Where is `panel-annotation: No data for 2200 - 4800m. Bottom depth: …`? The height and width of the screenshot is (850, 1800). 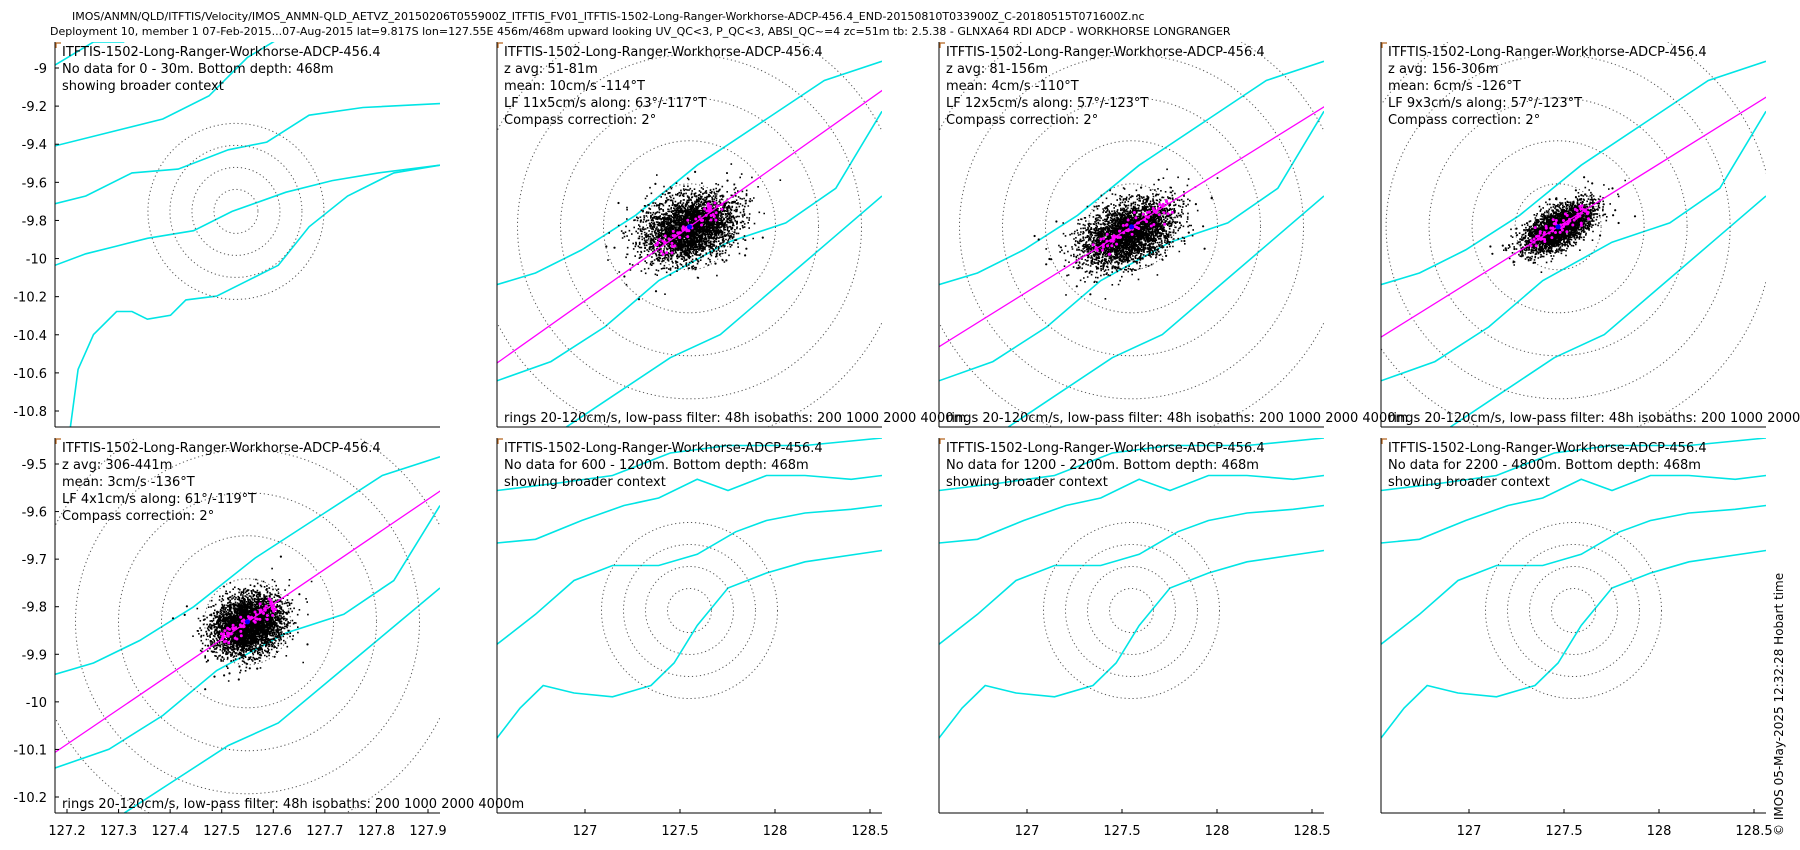
panel-annotation: No data for 2200 - 4800m. Bottom depth: … is located at coordinates (1544, 465).